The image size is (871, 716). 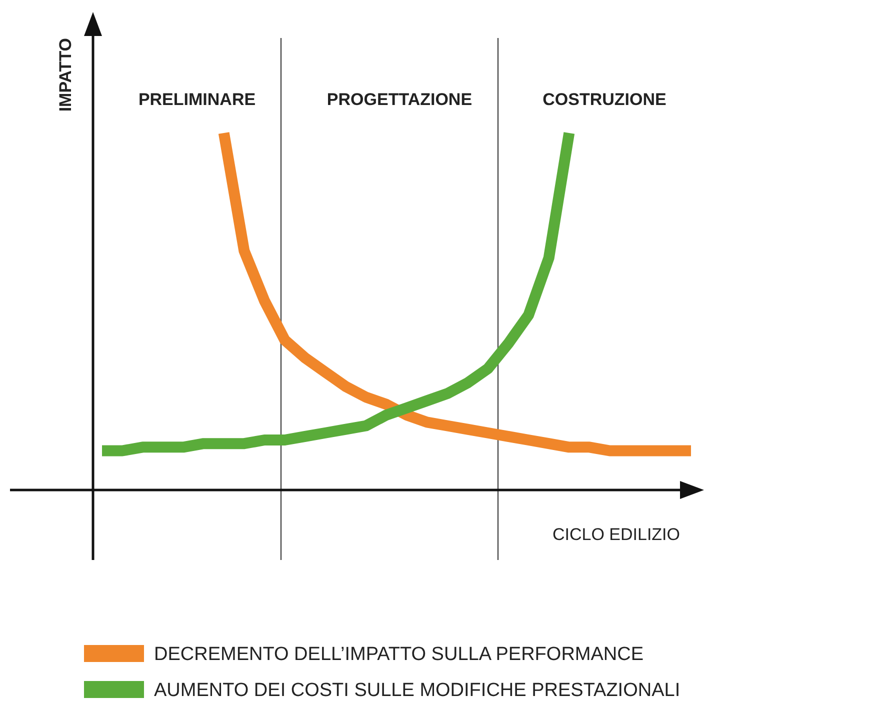 I want to click on text: COSTRUZIONE, so click(x=604, y=99).